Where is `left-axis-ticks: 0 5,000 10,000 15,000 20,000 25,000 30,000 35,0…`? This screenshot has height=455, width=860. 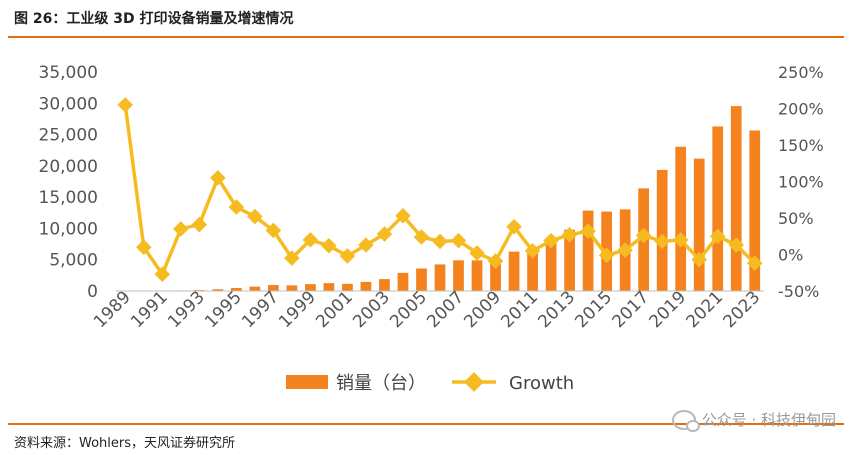
left-axis-ticks: 0 5,000 10,000 15,000 20,000 25,000 30,000 35,0… is located at coordinates (68, 182).